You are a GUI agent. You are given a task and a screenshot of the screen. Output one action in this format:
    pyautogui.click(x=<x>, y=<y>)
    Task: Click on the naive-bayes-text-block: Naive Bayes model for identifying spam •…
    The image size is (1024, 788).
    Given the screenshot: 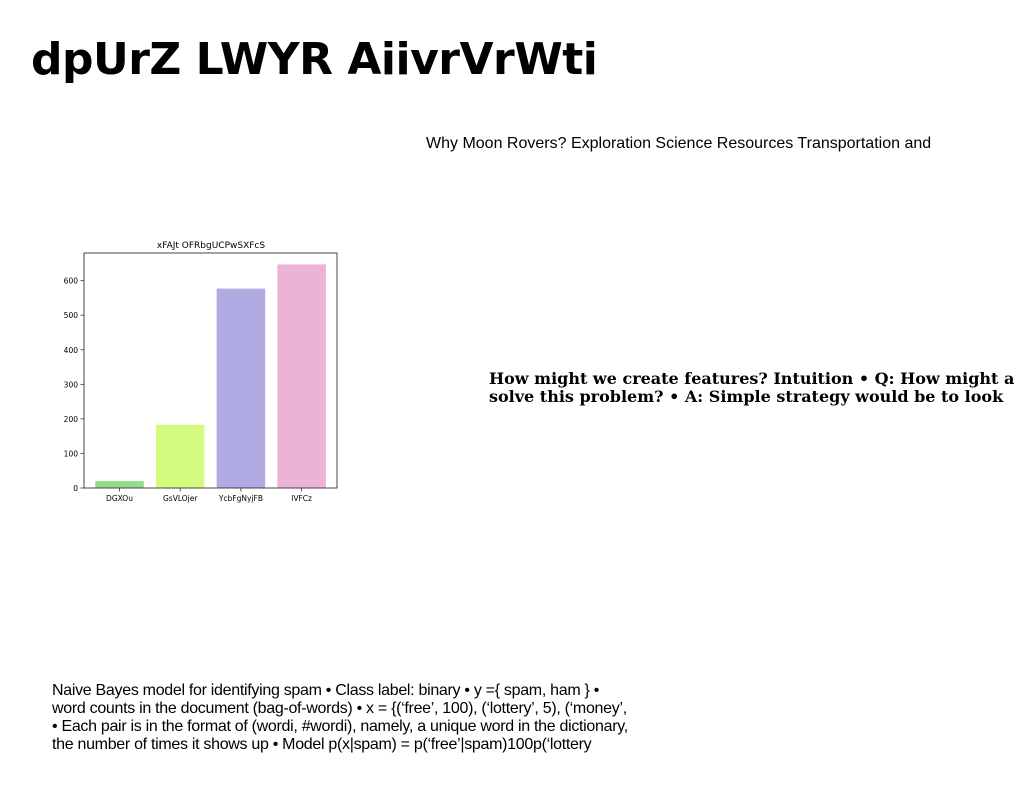 What is the action you would take?
    pyautogui.click(x=340, y=718)
    